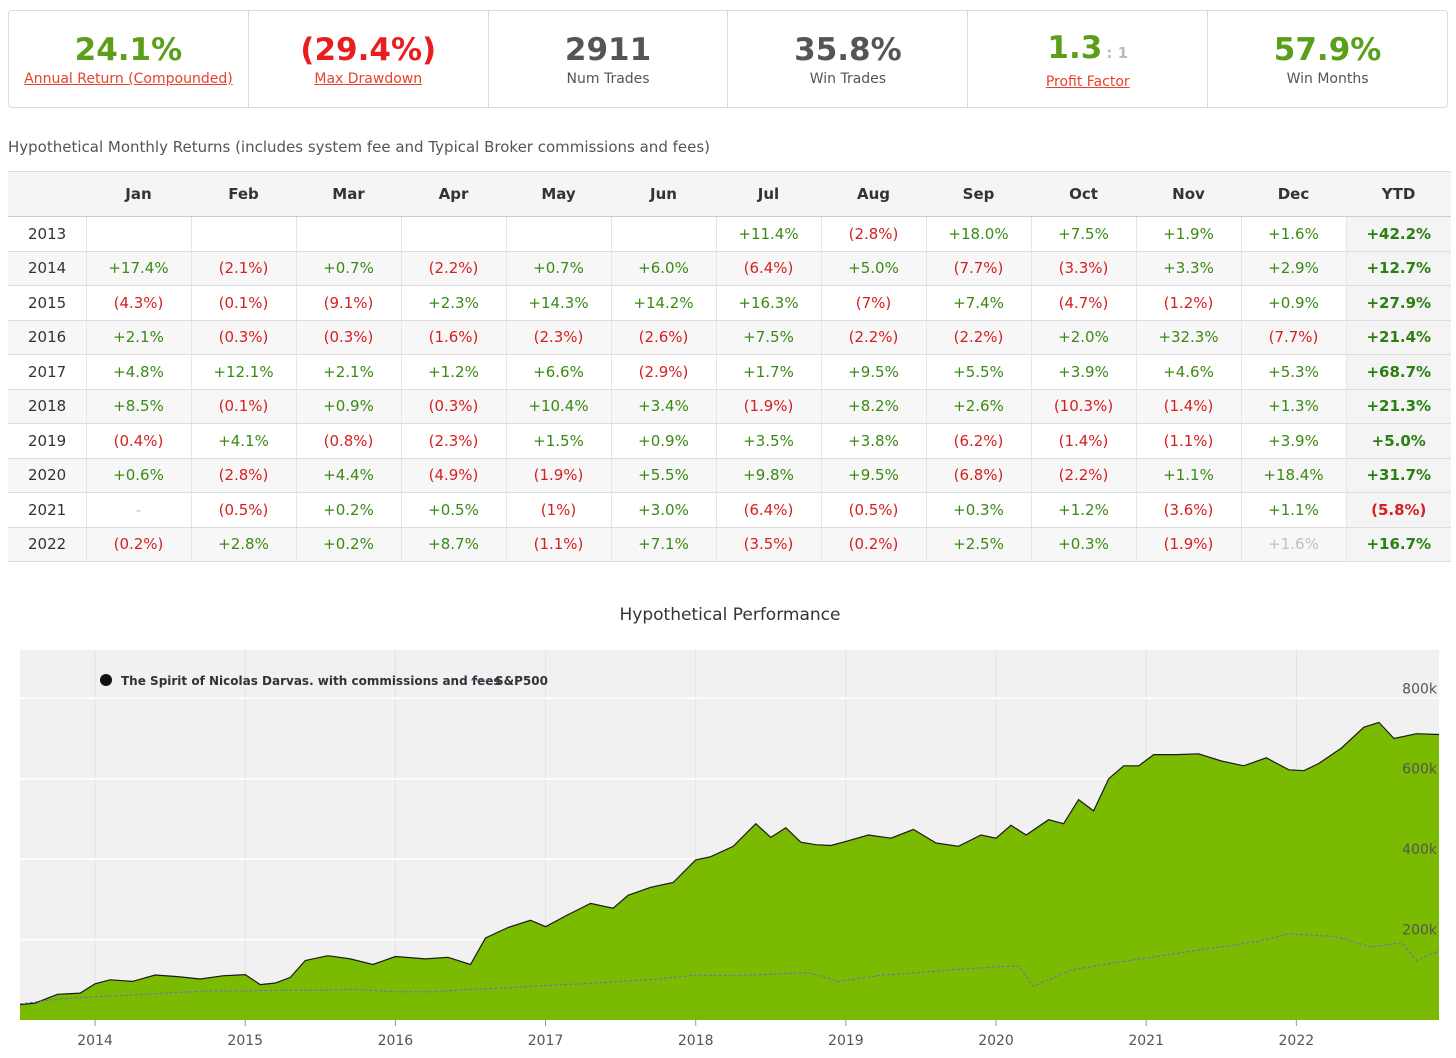 The image size is (1456, 1058). Describe the element at coordinates (243, 372) in the screenshot. I see `return-cell: +12.1%` at that location.